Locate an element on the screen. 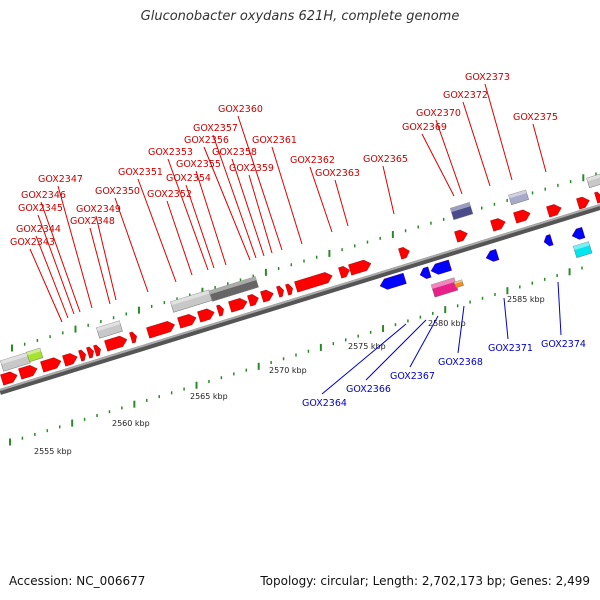 The width and height of the screenshot is (600, 600). scale-label: 2555 kbp is located at coordinates (53, 451).